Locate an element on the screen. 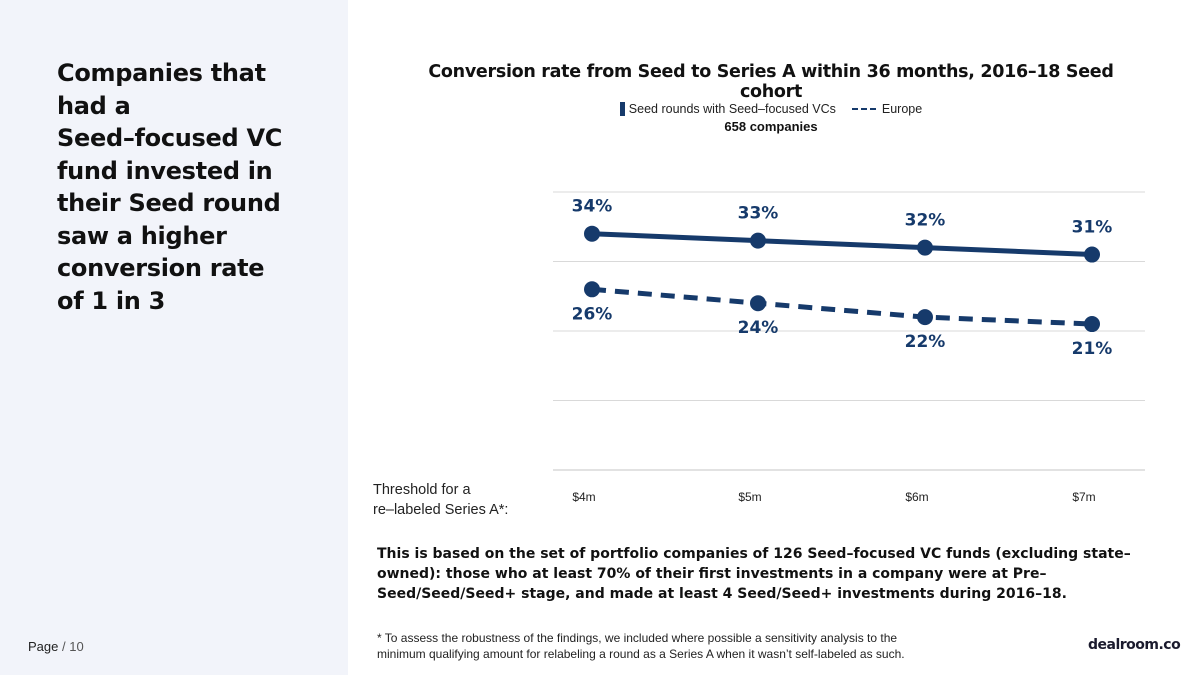 This screenshot has width=1200, height=675. legend-item-europe: Europe is located at coordinates (887, 109).